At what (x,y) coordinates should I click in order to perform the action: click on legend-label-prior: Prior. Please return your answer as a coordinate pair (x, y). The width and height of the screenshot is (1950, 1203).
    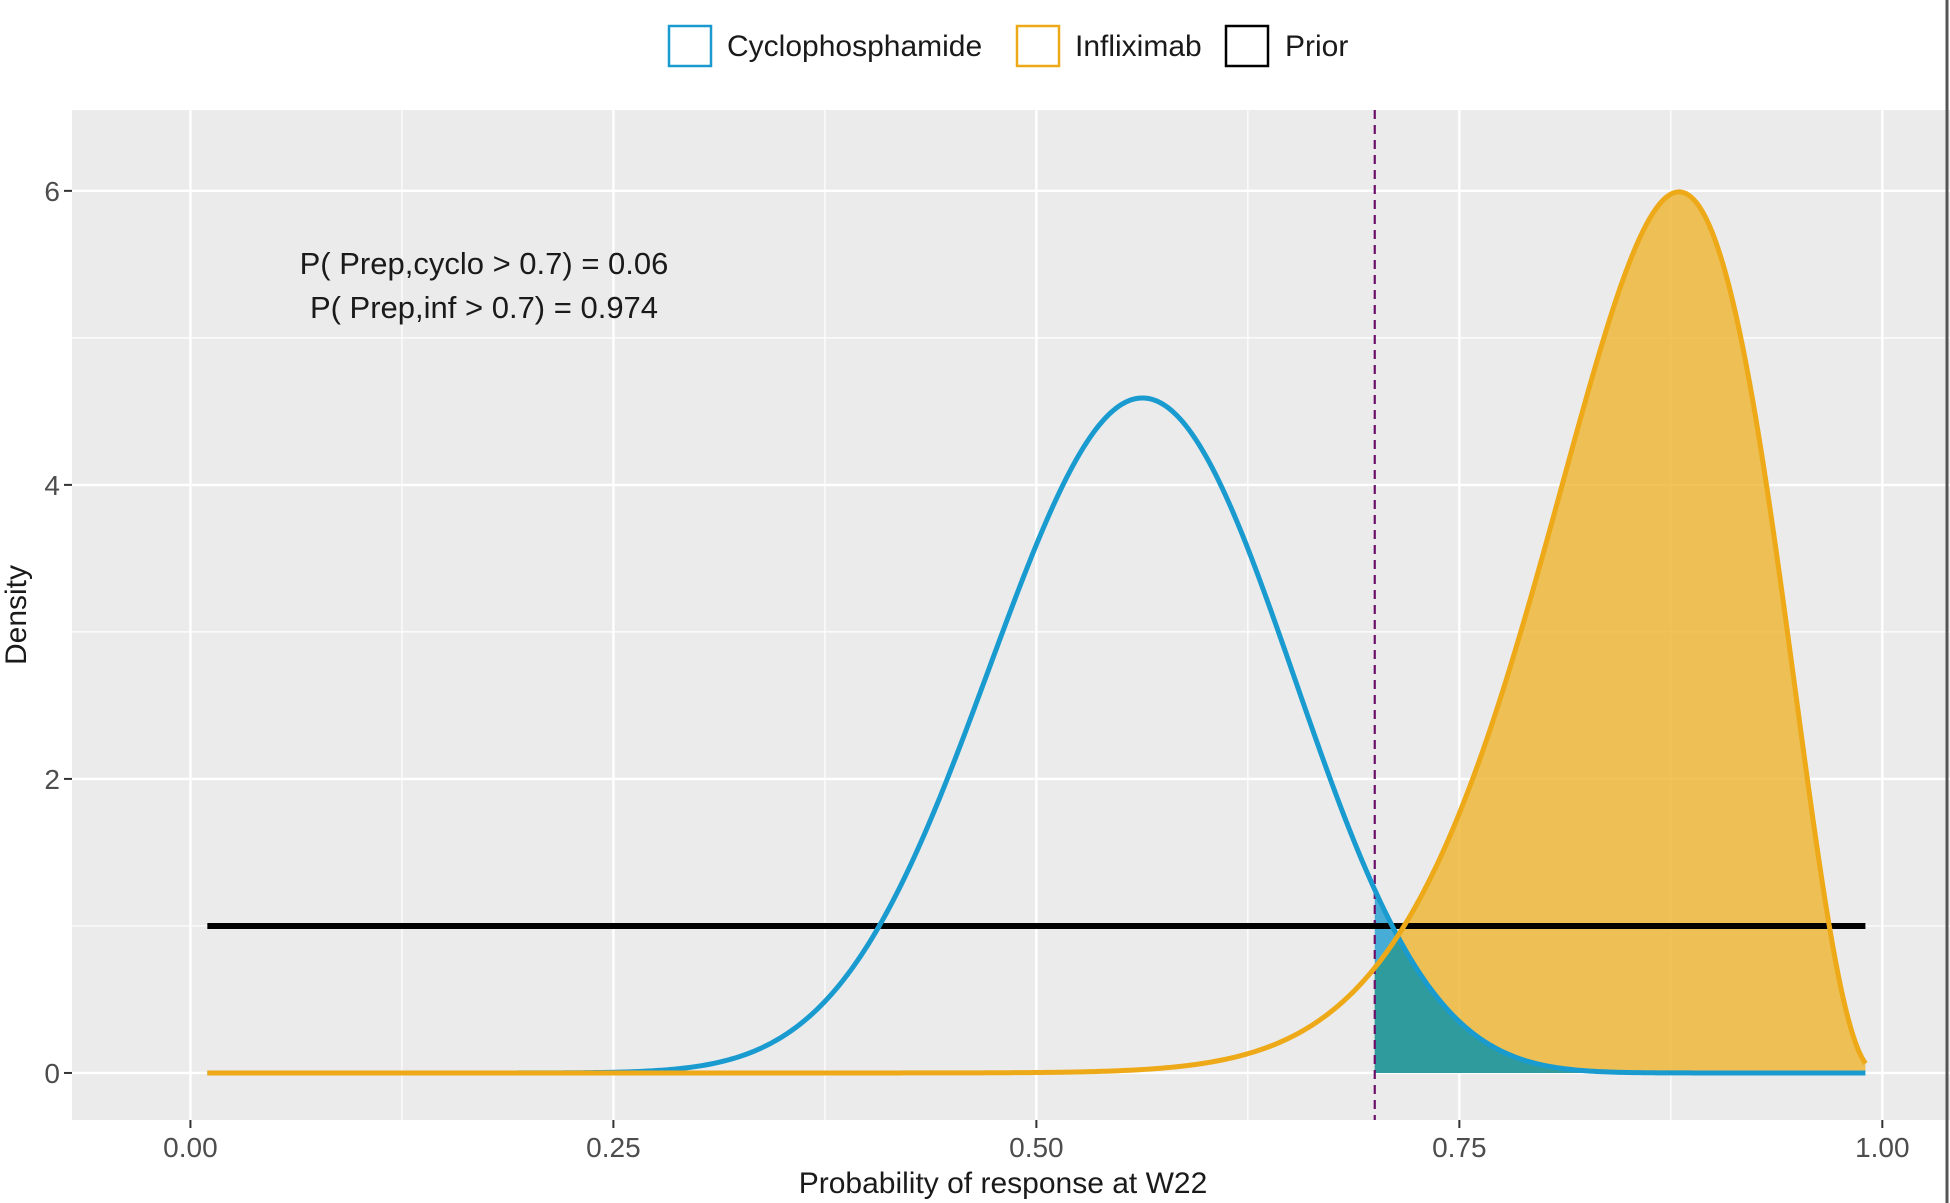
    Looking at the image, I should click on (1316, 46).